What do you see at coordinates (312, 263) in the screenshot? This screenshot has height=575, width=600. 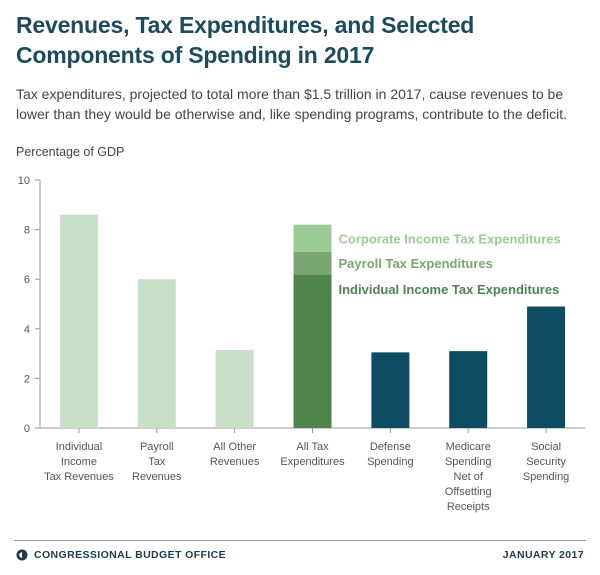 I see `bar-segment-payroll` at bounding box center [312, 263].